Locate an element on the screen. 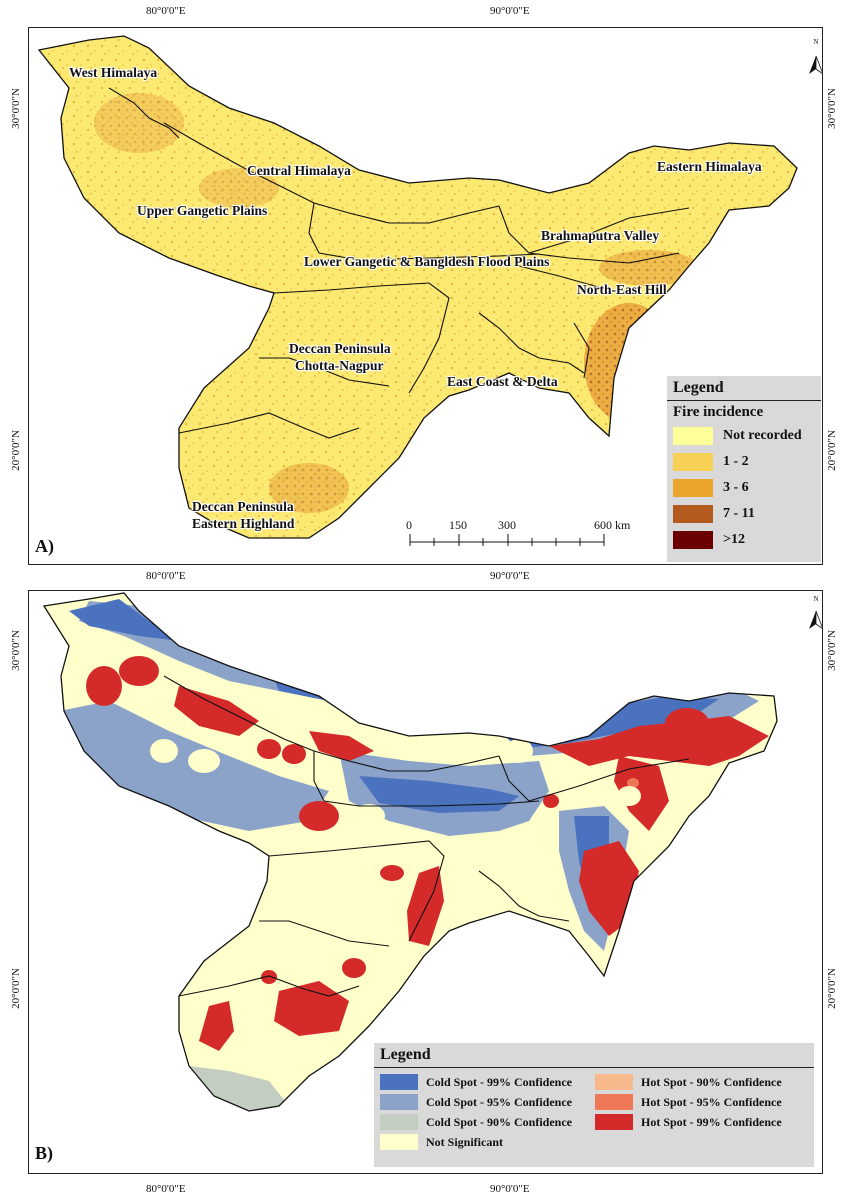 This screenshot has width=850, height=1203. legend-label: Cold Spot - 90% Confidence is located at coordinates (499, 1121).